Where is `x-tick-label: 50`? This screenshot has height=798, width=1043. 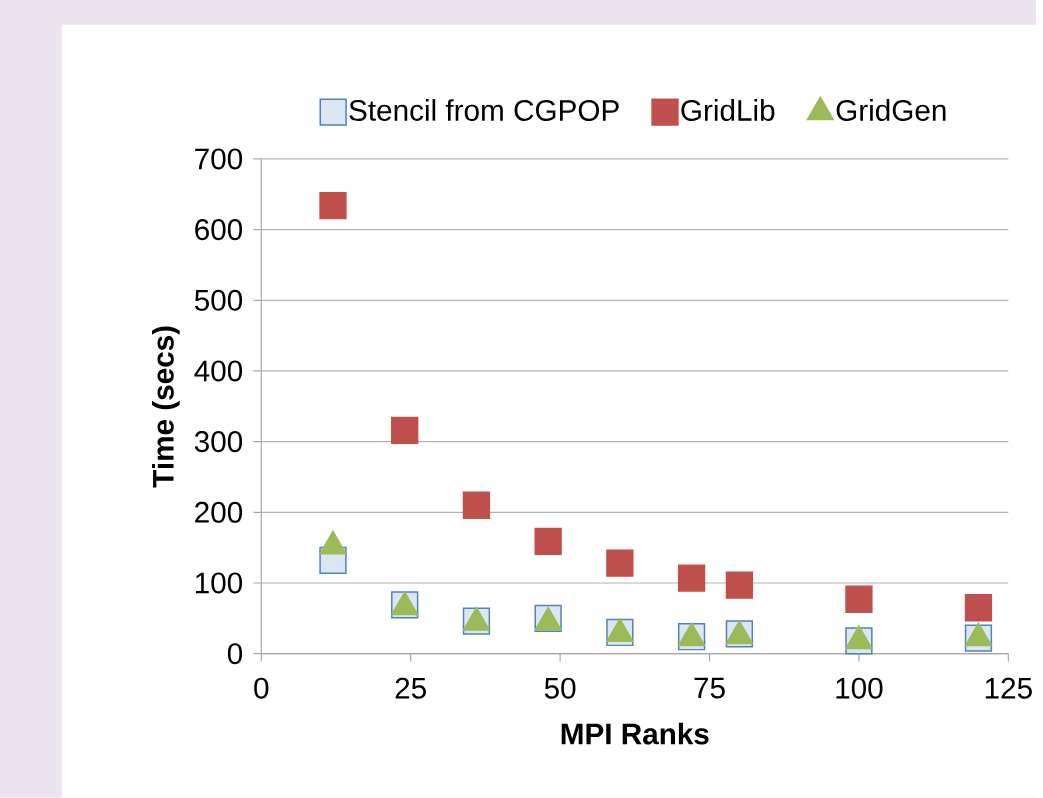 x-tick-label: 50 is located at coordinates (560, 688).